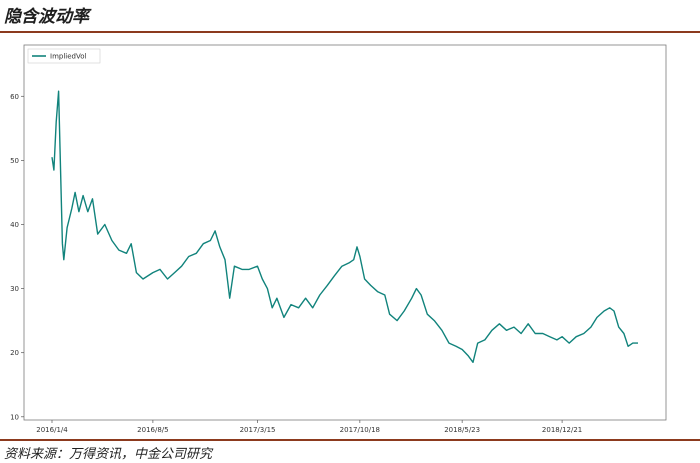 The height and width of the screenshot is (463, 700). I want to click on header-rule, so click(350, 32).